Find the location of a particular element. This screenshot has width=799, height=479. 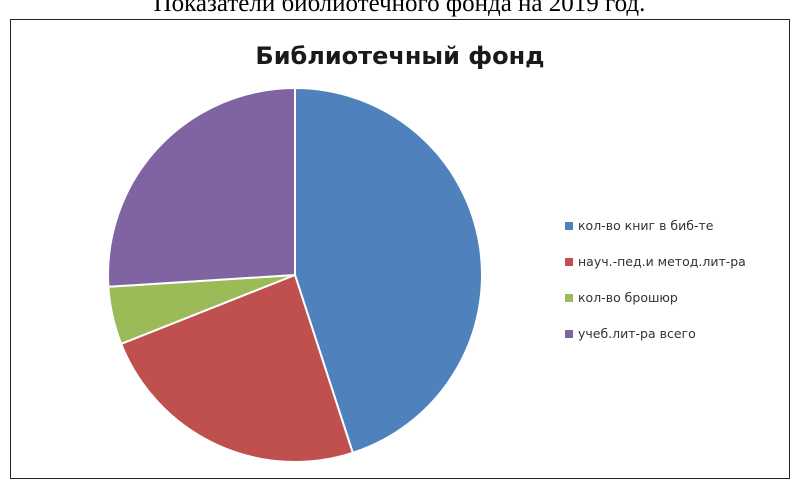

legend-label: кол-во брошюр is located at coordinates (628, 297).